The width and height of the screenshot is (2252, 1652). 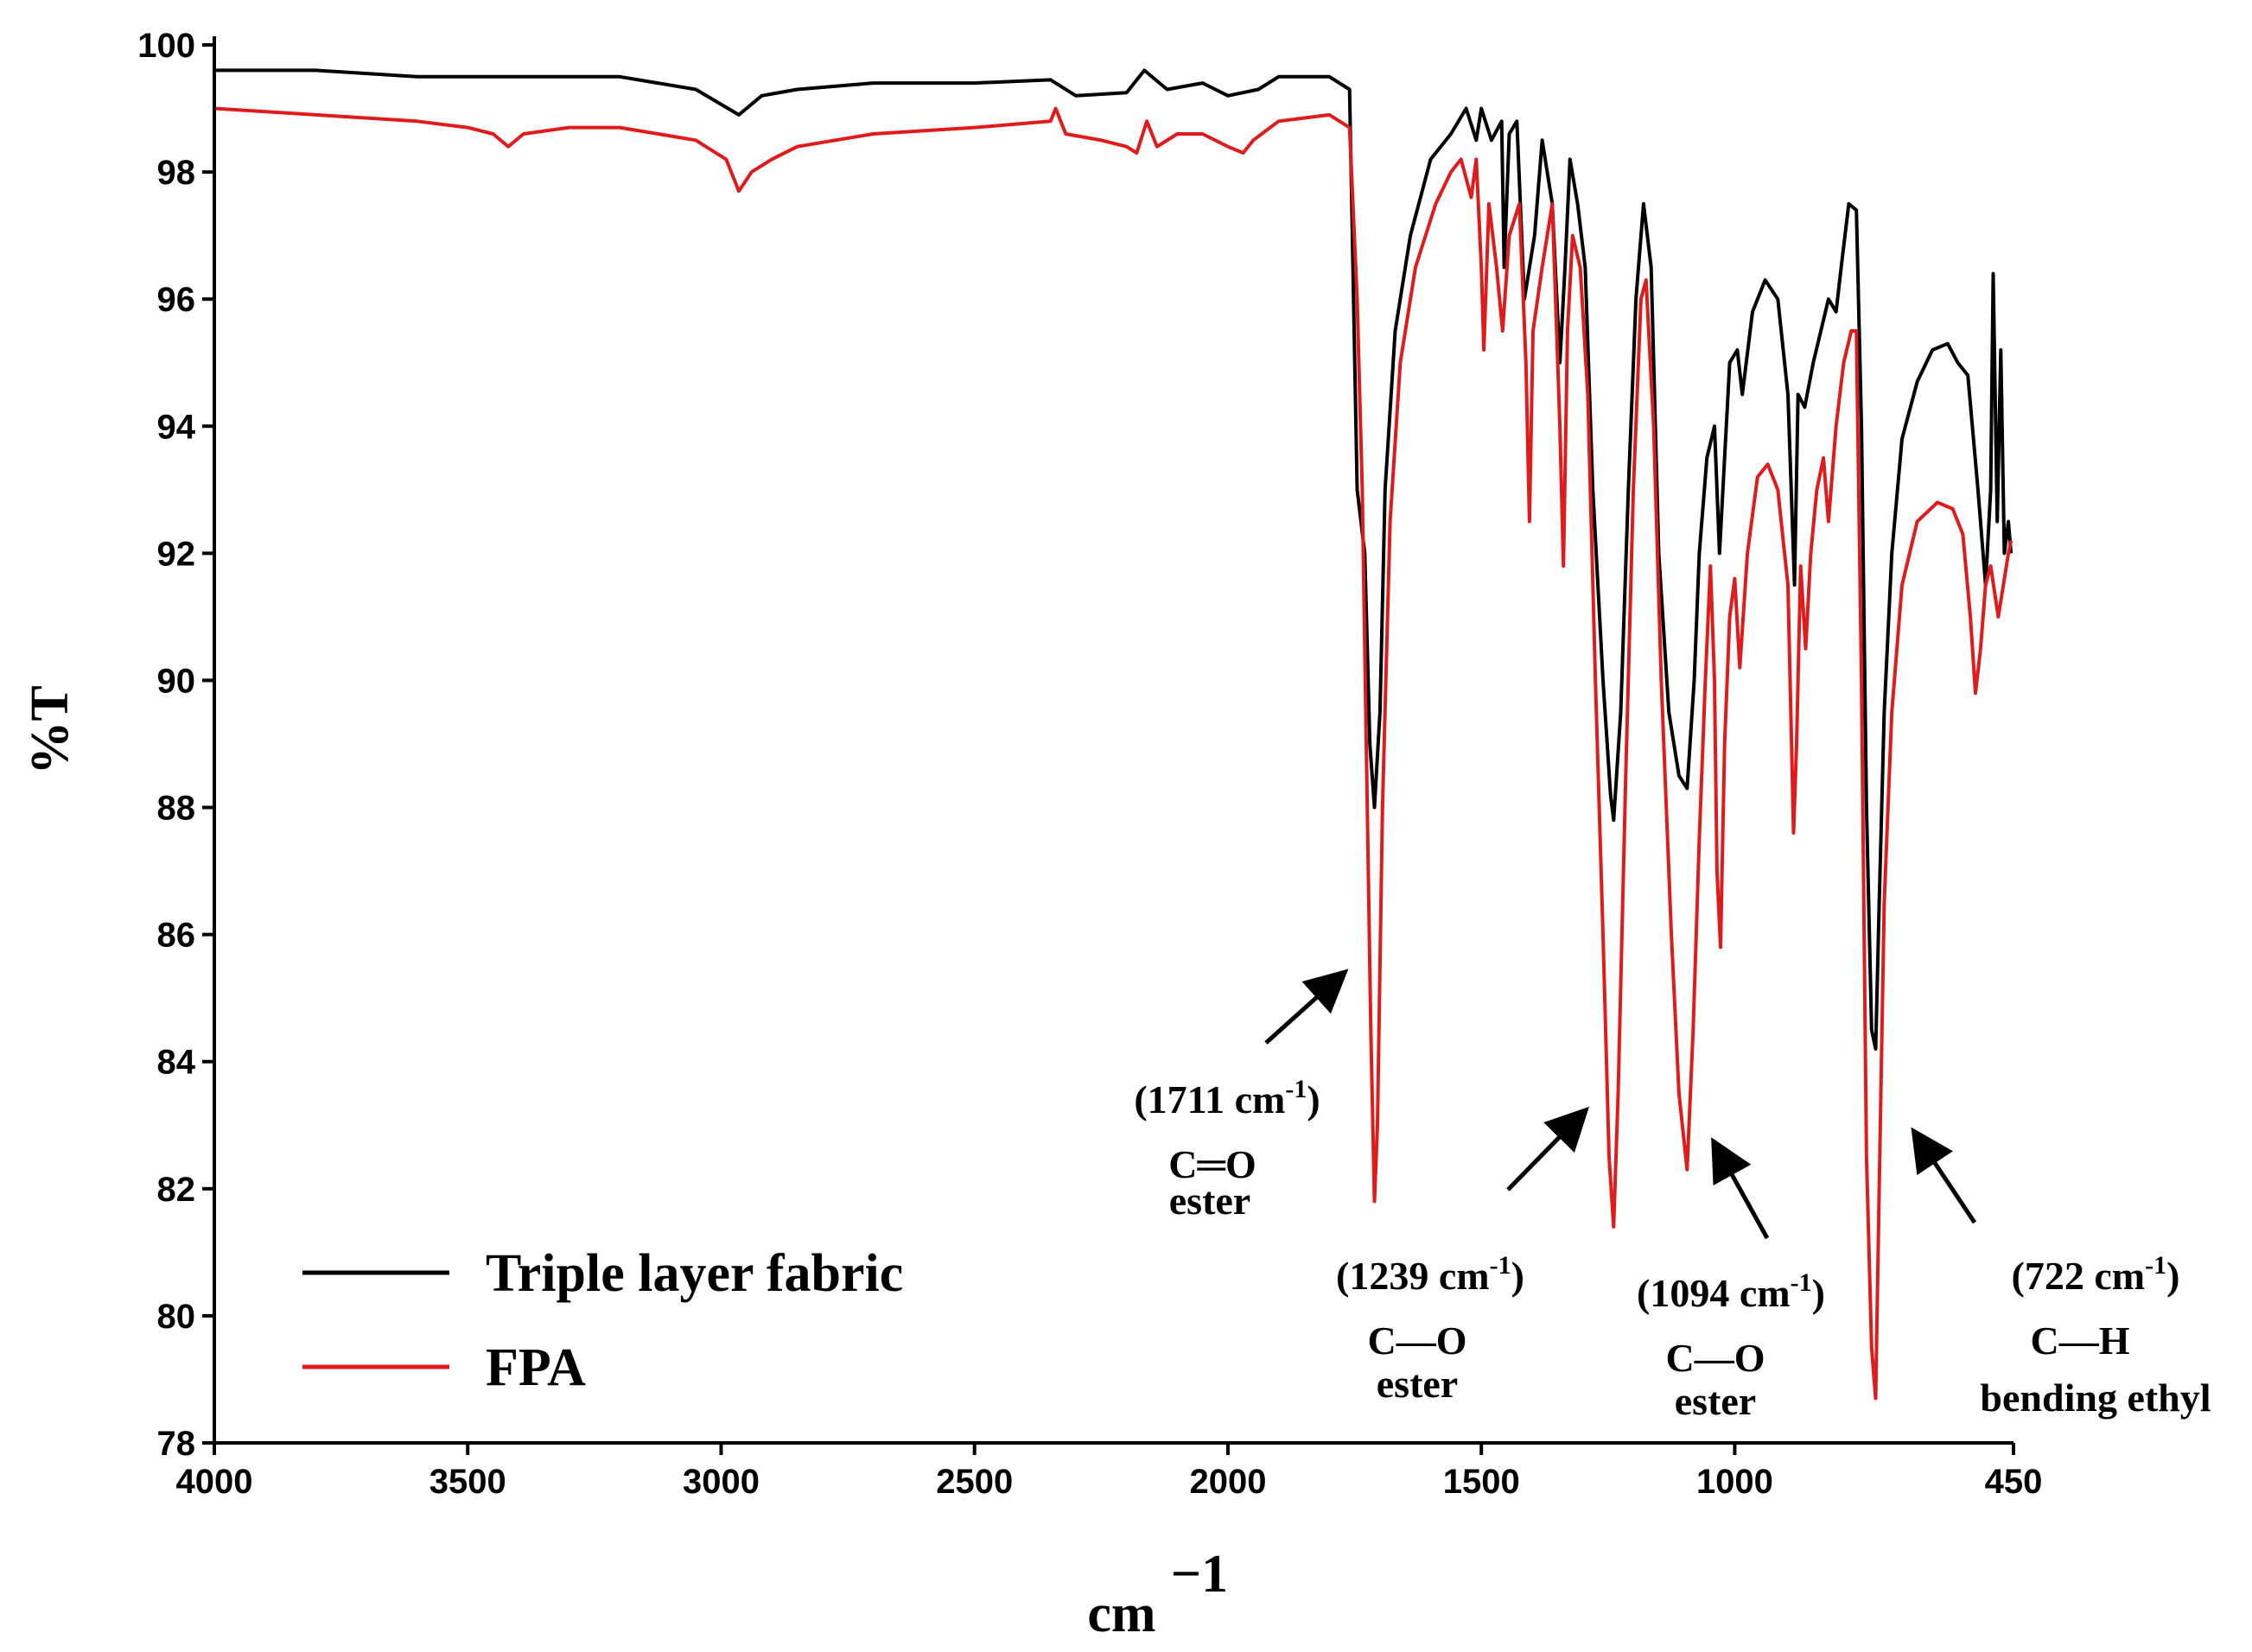 What do you see at coordinates (721, 1482) in the screenshot?
I see `x-tick-label: 3000` at bounding box center [721, 1482].